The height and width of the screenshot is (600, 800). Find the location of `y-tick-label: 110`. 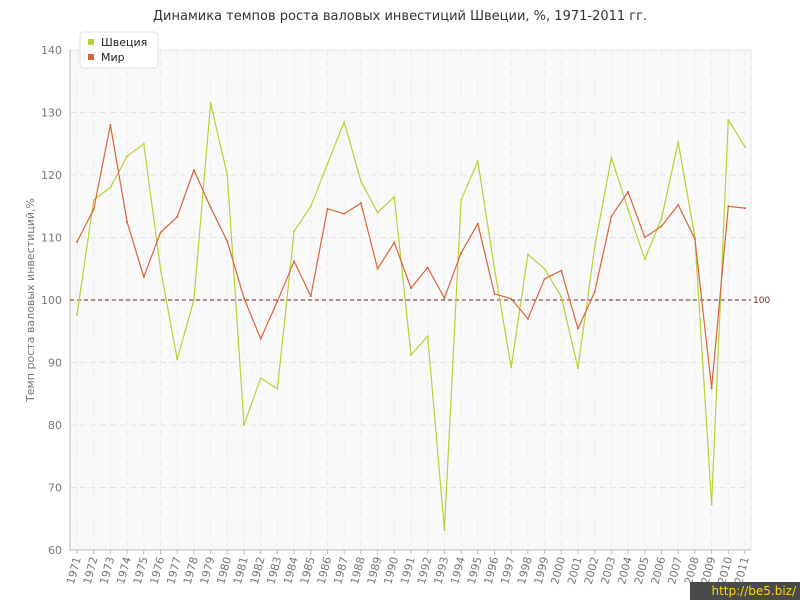

y-tick-label: 110 is located at coordinates (51, 238).